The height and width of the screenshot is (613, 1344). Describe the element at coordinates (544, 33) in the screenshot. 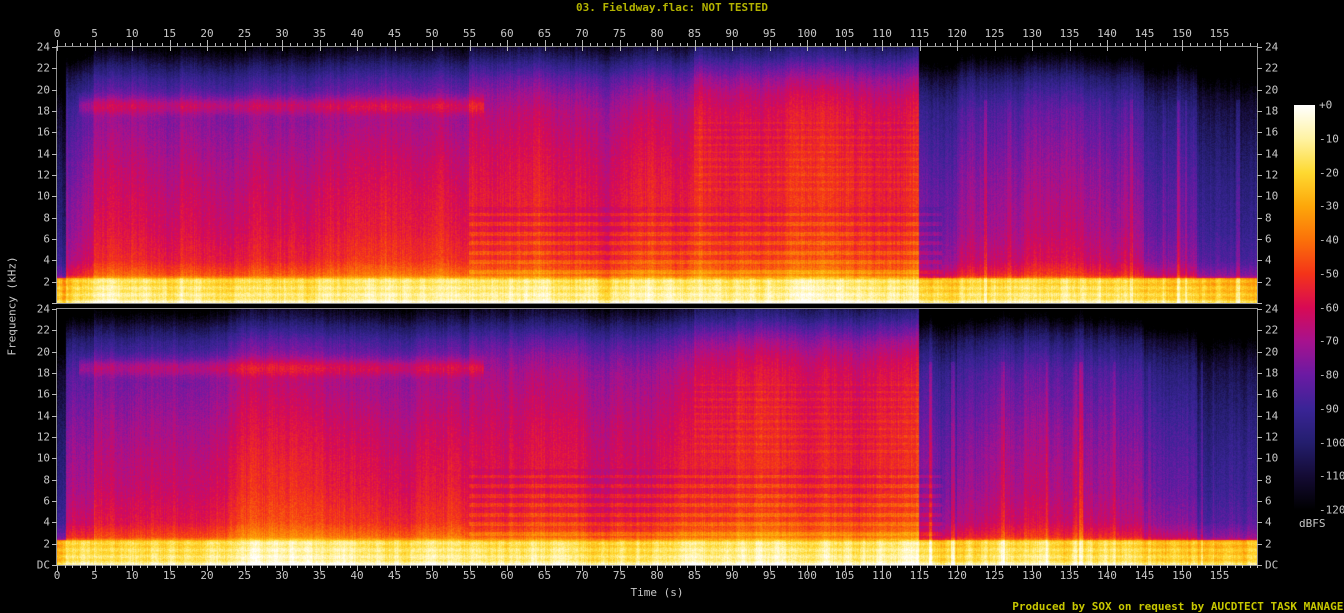

I see `time-tick-label-top: 65` at that location.